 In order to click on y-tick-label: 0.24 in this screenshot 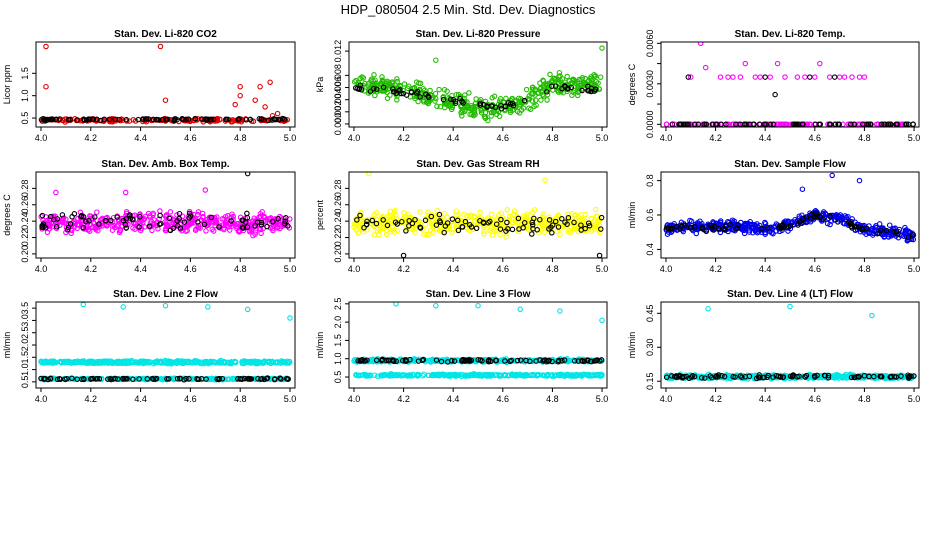, I will do `click(338, 221)`.